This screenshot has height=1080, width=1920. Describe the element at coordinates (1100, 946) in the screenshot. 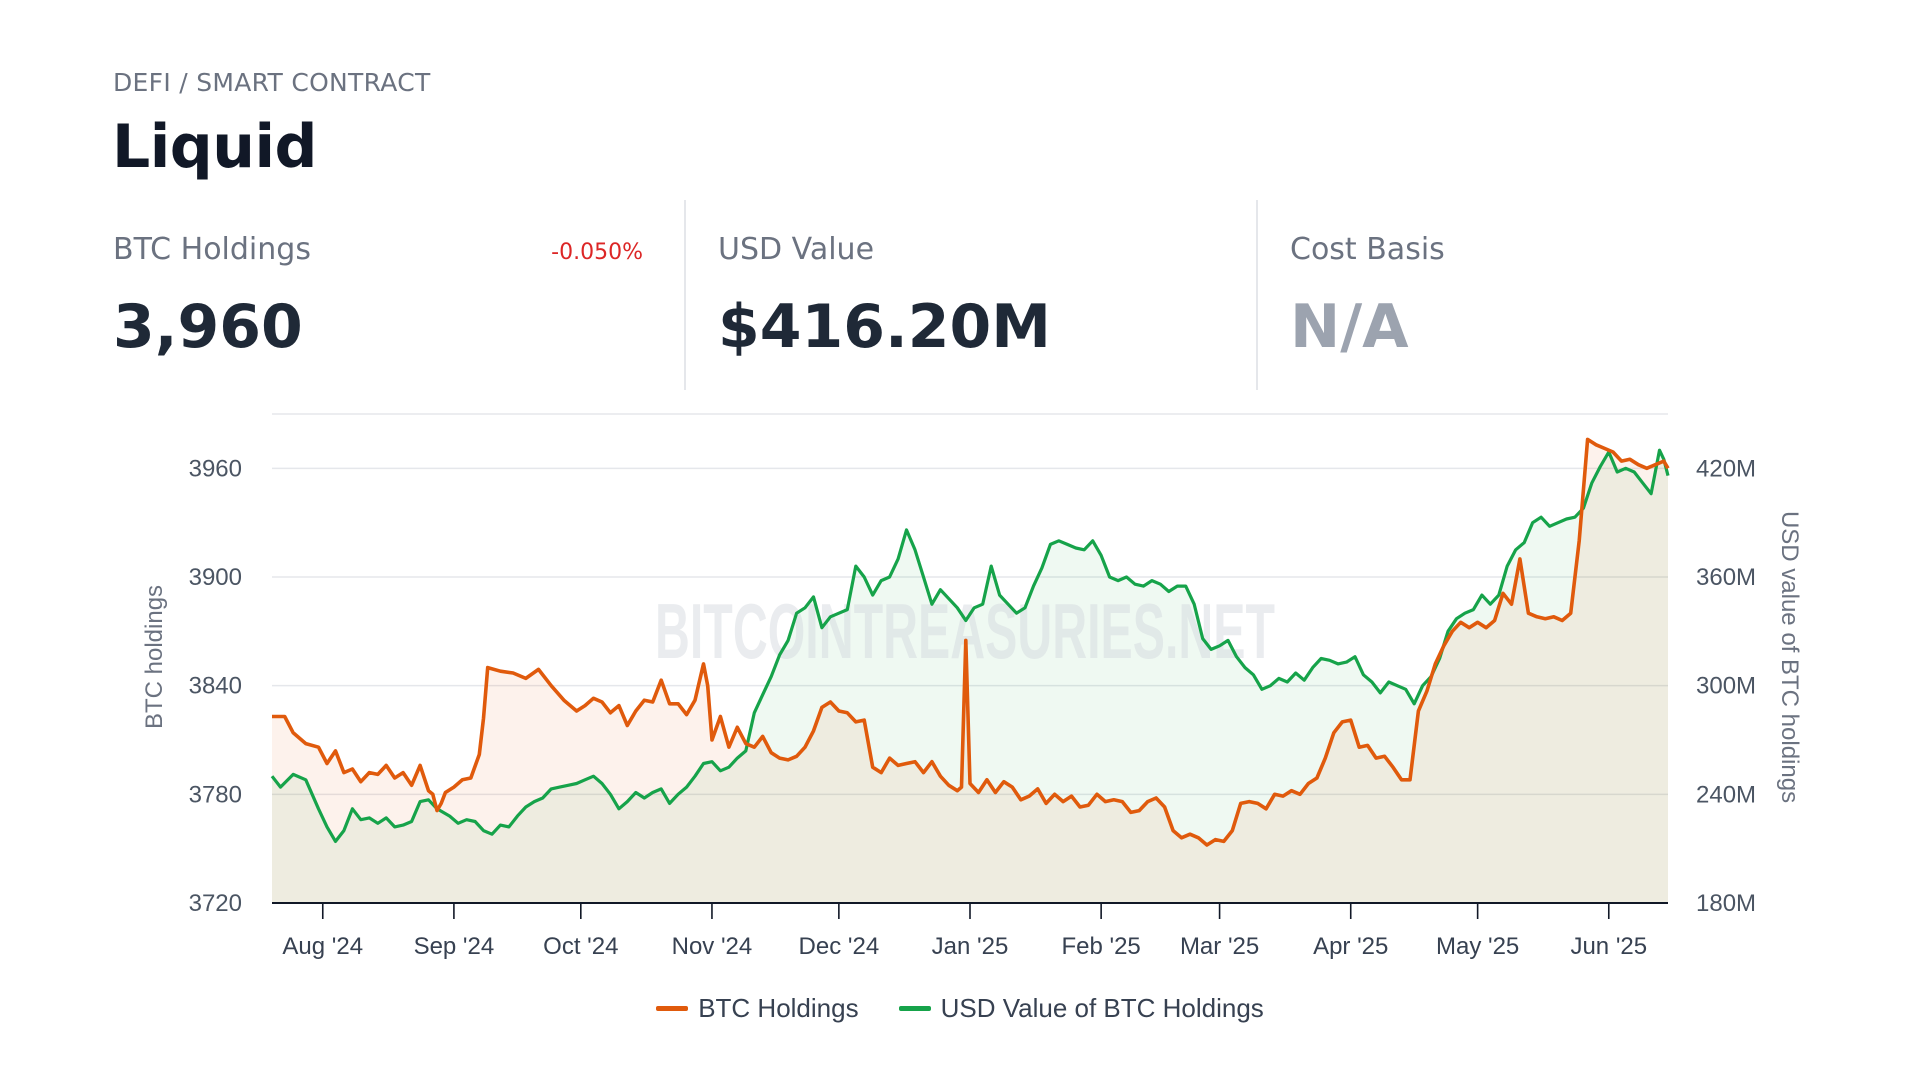

I see `x-tick-label: Feb '25` at that location.